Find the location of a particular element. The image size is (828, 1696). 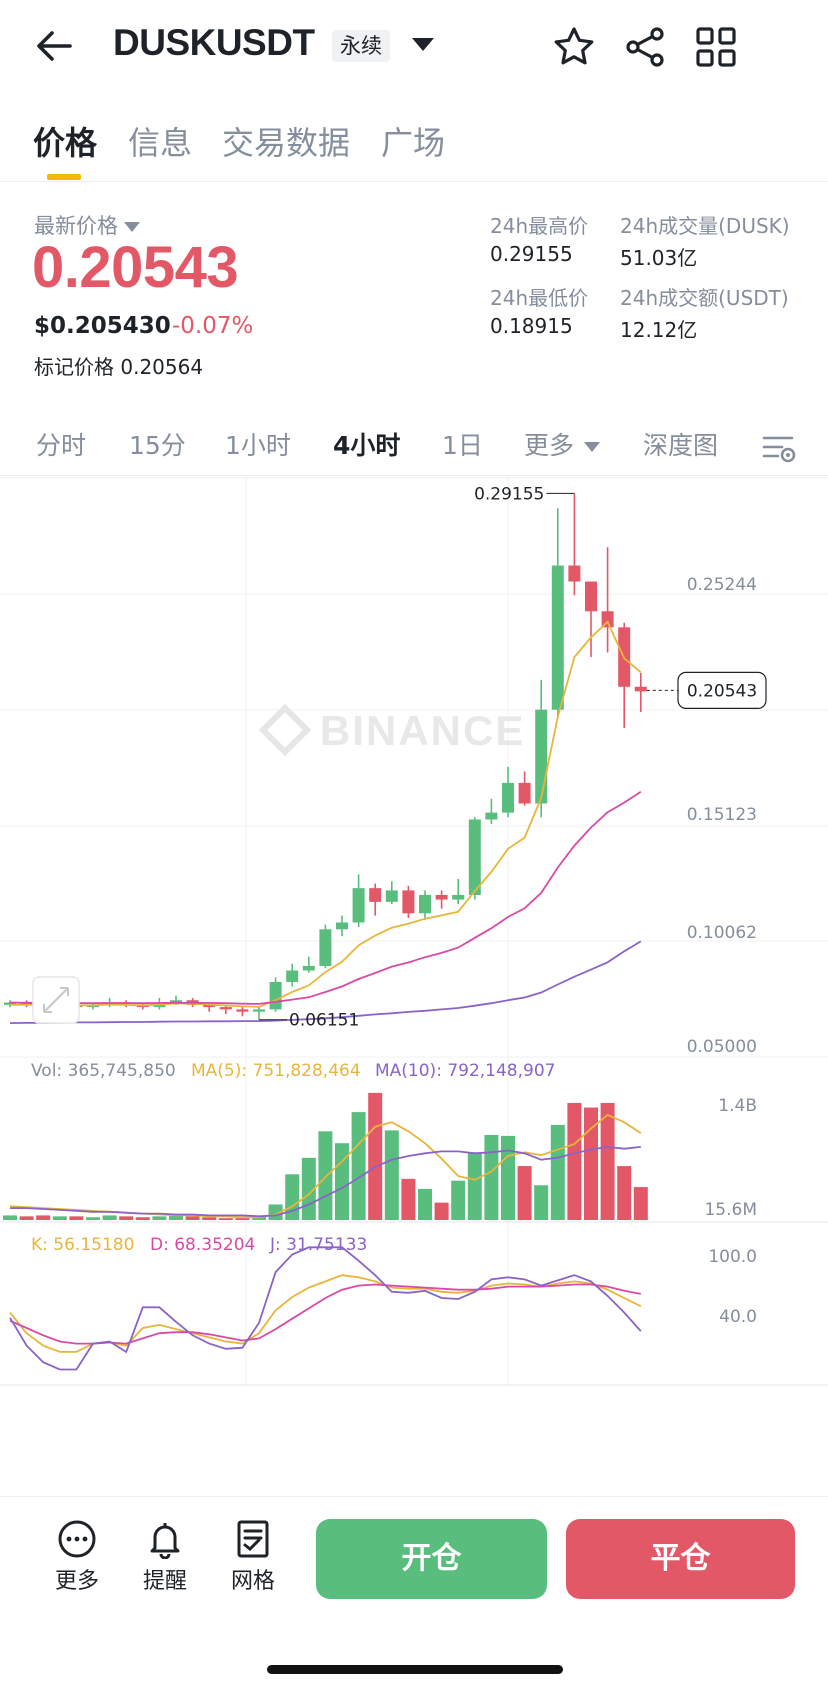

close-position-button: 平仓 is located at coordinates (680, 1559).